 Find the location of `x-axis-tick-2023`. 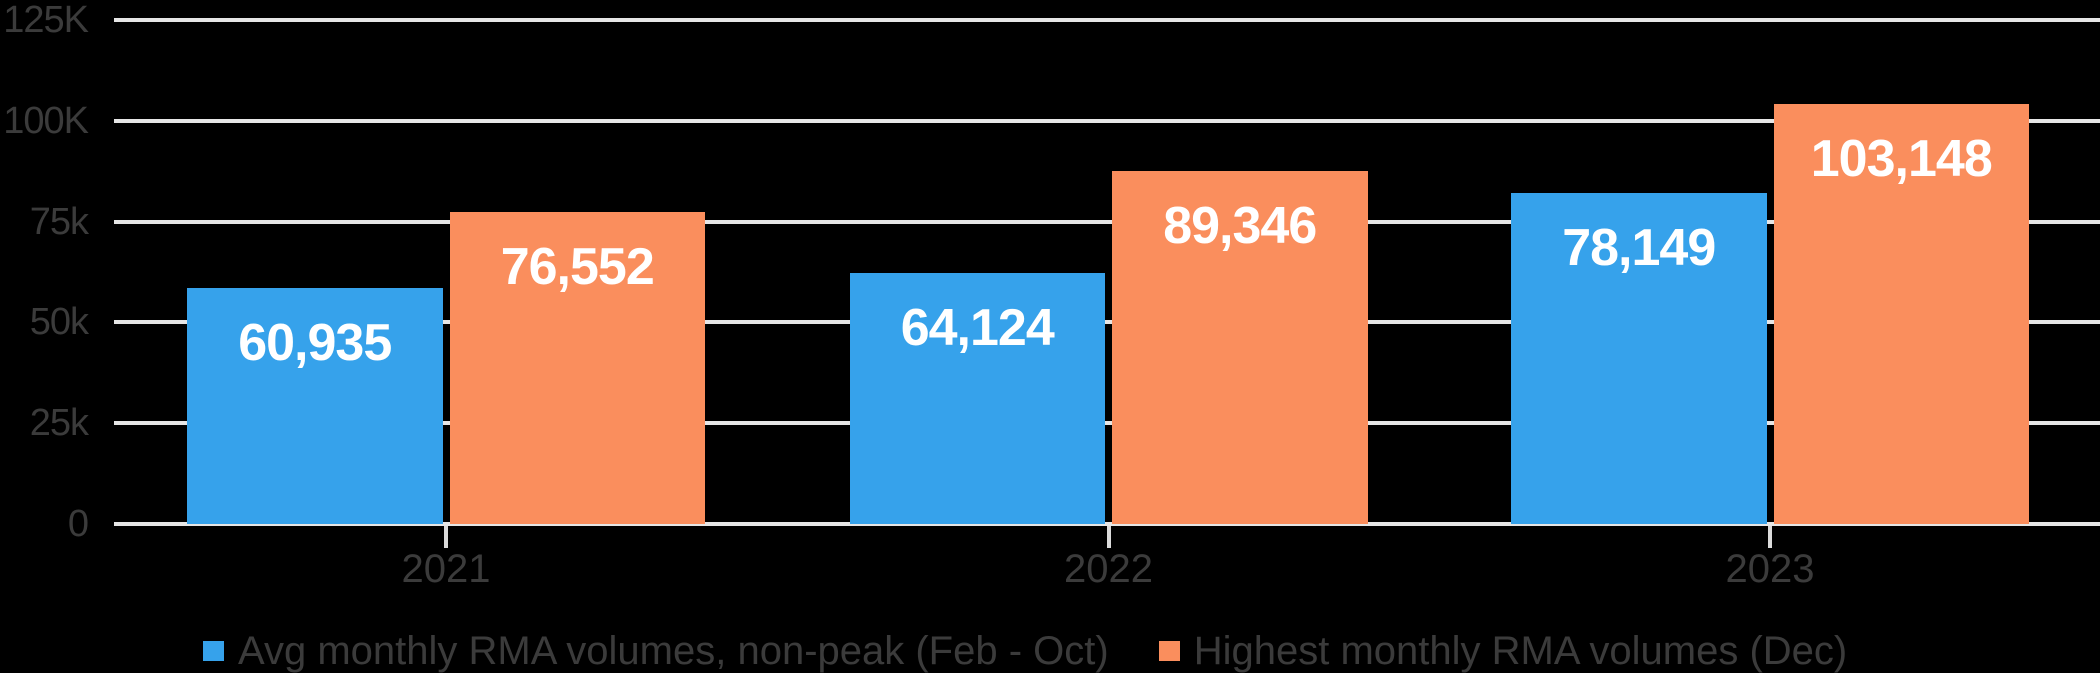

x-axis-tick-2023 is located at coordinates (1770, 537).